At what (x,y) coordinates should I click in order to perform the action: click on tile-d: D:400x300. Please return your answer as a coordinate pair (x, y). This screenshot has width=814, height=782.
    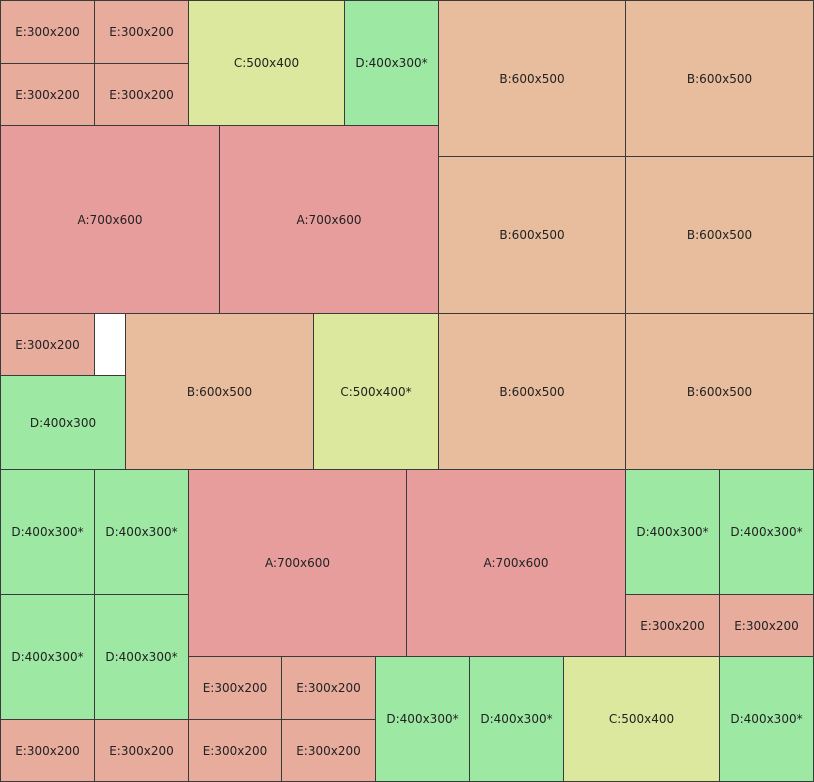
    Looking at the image, I should click on (63, 422).